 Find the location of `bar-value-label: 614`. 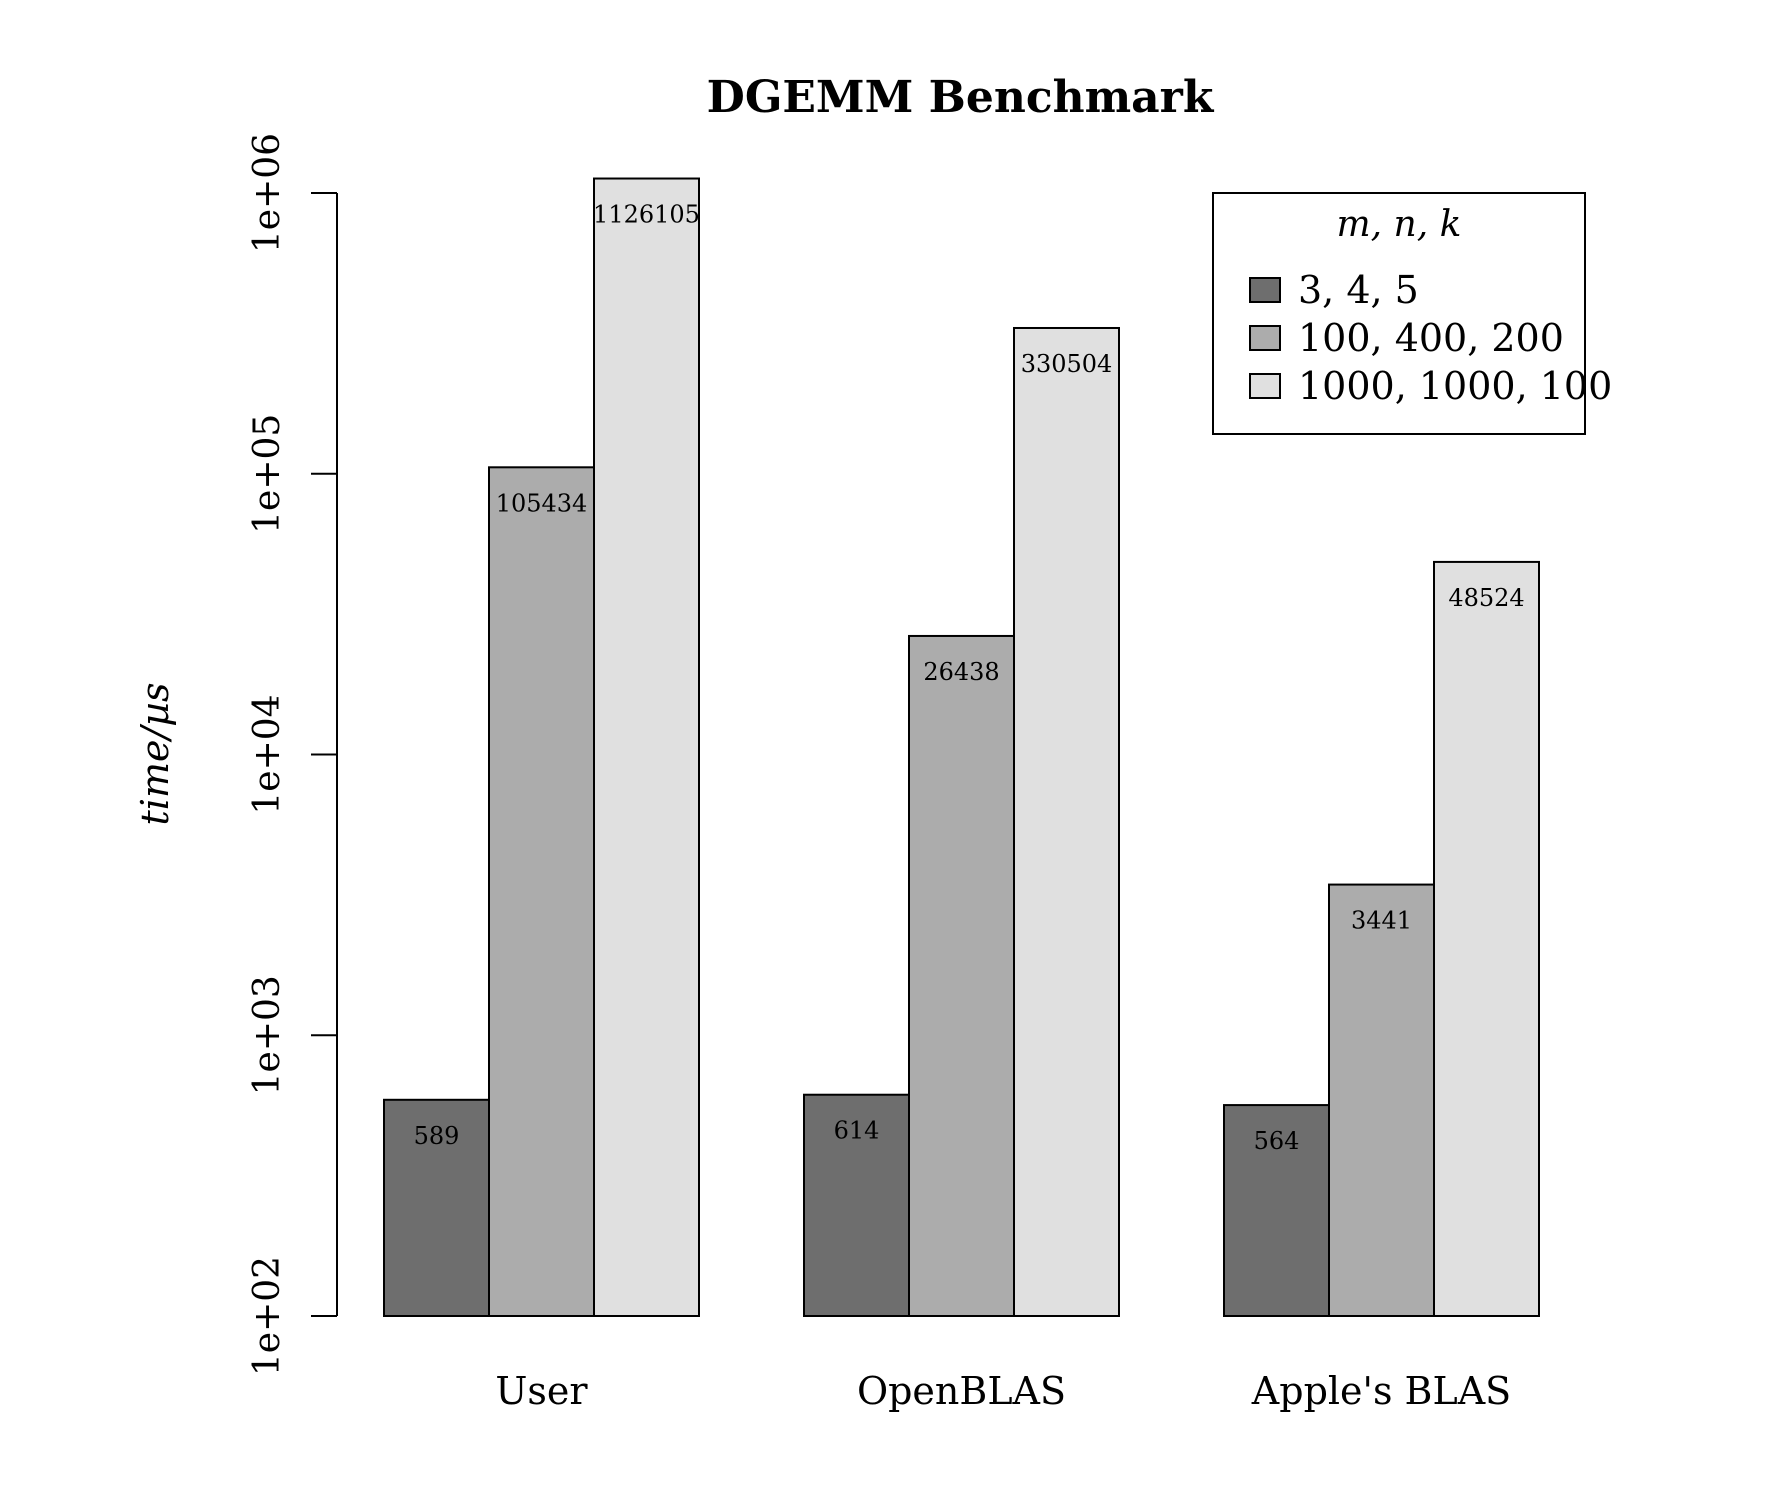

bar-value-label: 614 is located at coordinates (857, 1131).